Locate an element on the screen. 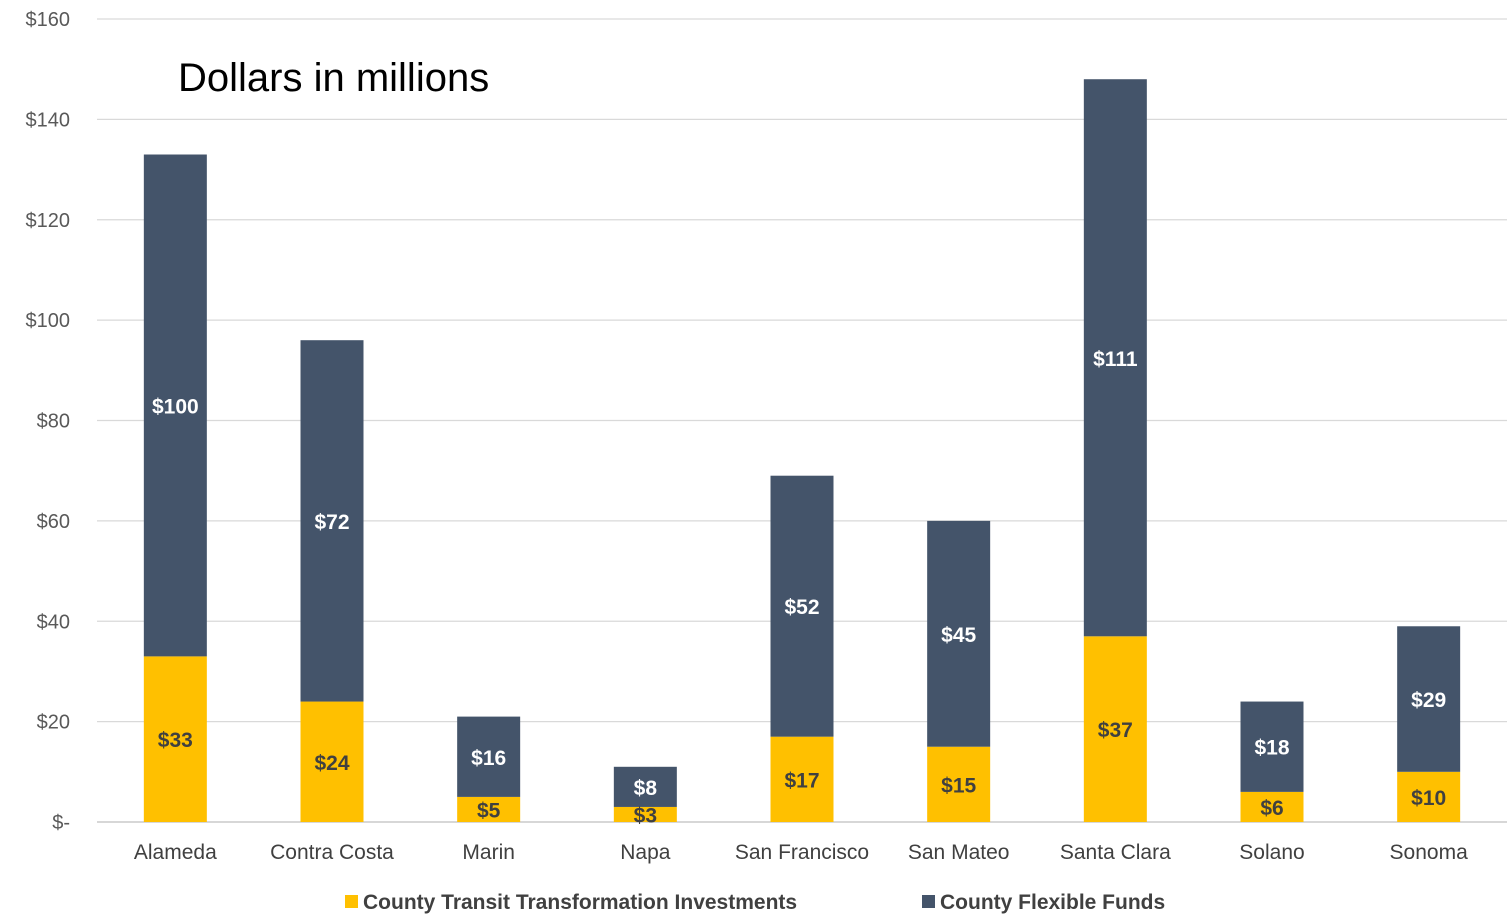  y-tick-label: $40 is located at coordinates (53, 622).